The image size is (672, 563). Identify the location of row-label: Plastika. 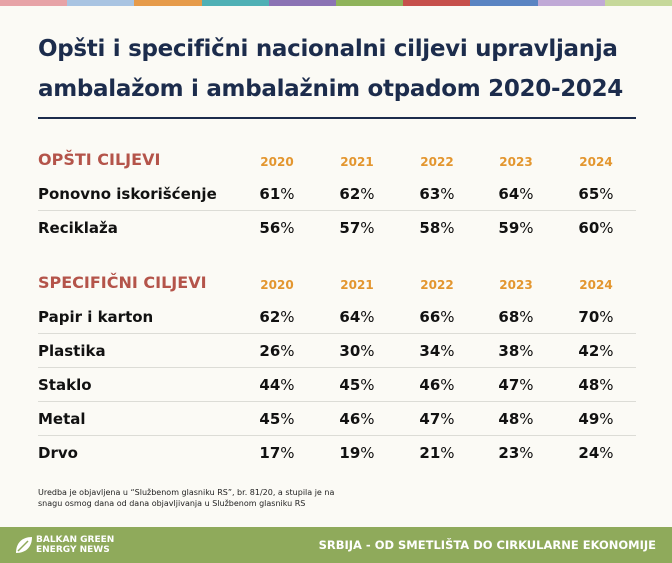
(72, 351).